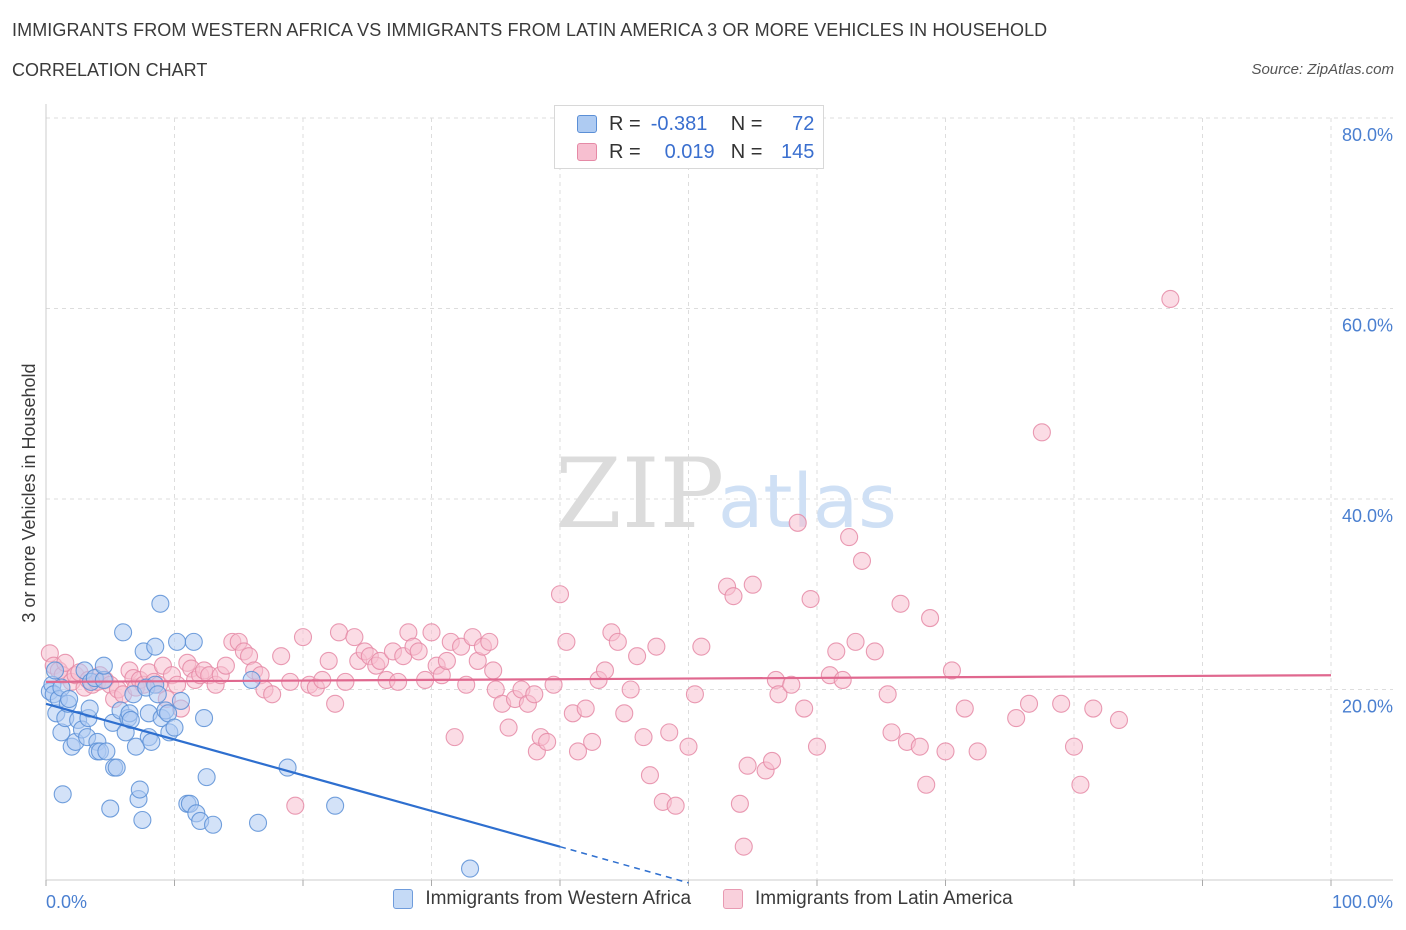  I want to click on trend-line-western-africa, so click(303, 775).